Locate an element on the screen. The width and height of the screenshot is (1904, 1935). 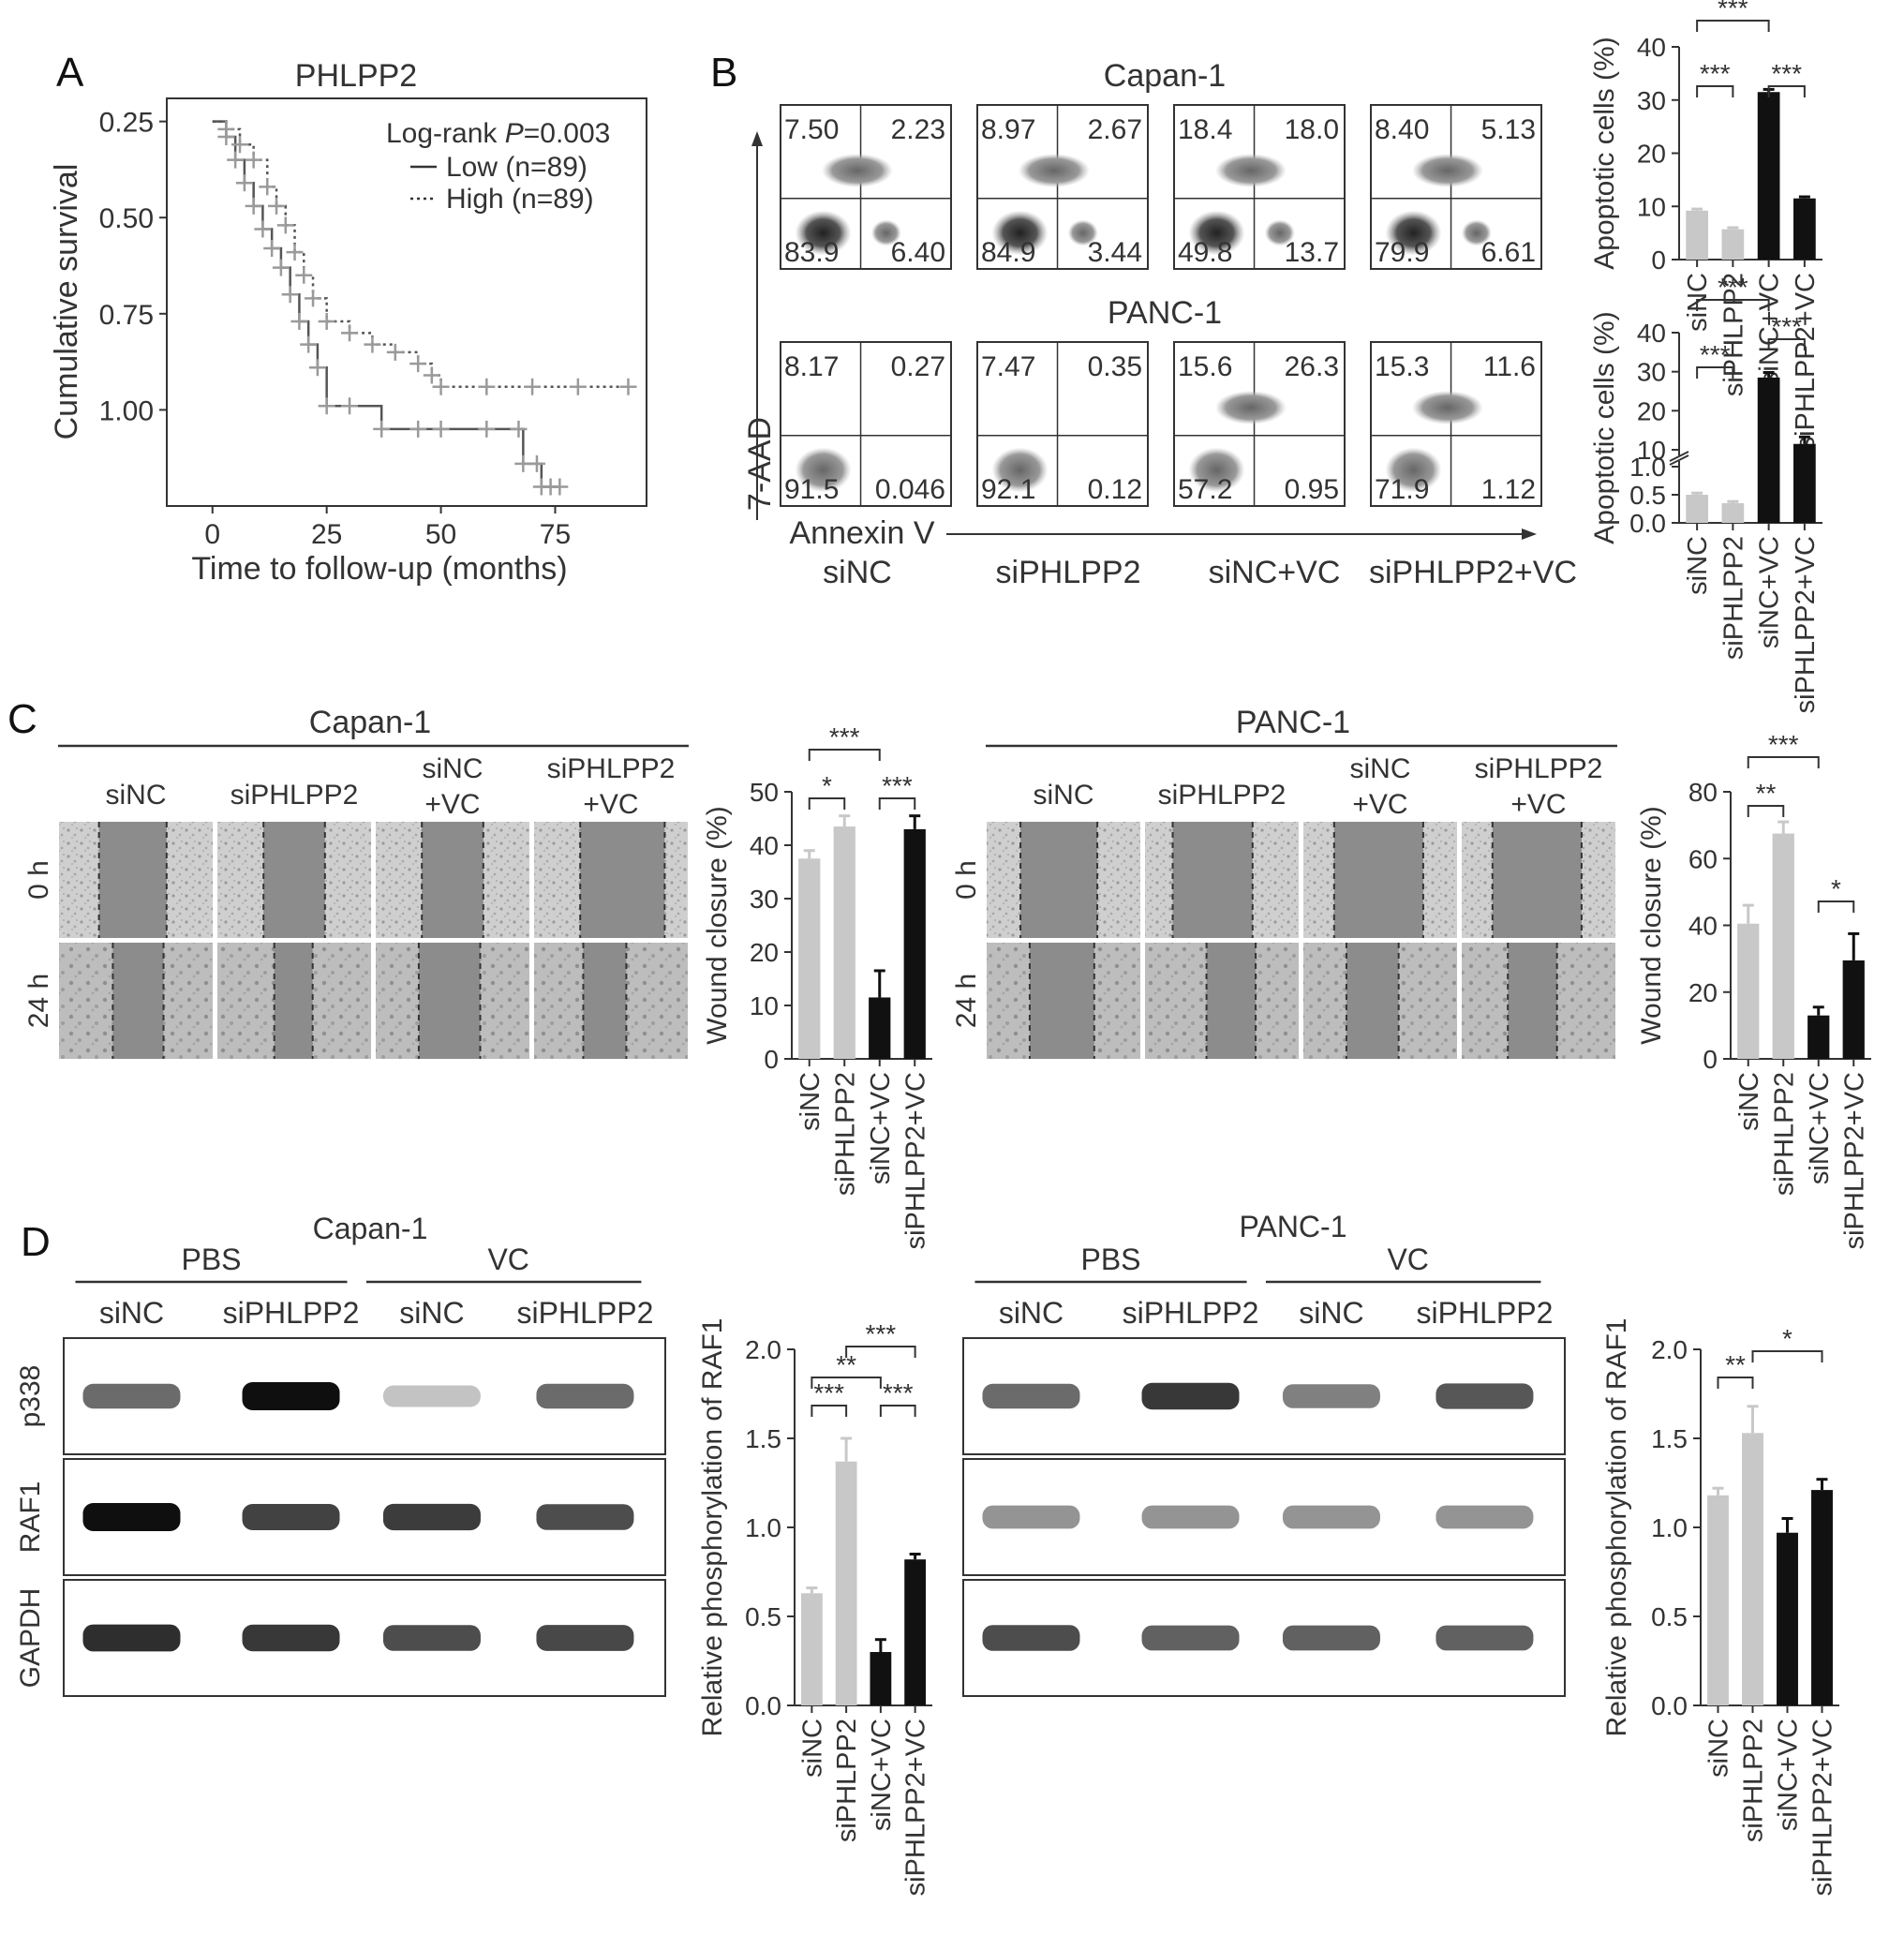
km-xtick-label: 25 is located at coordinates (326, 534).